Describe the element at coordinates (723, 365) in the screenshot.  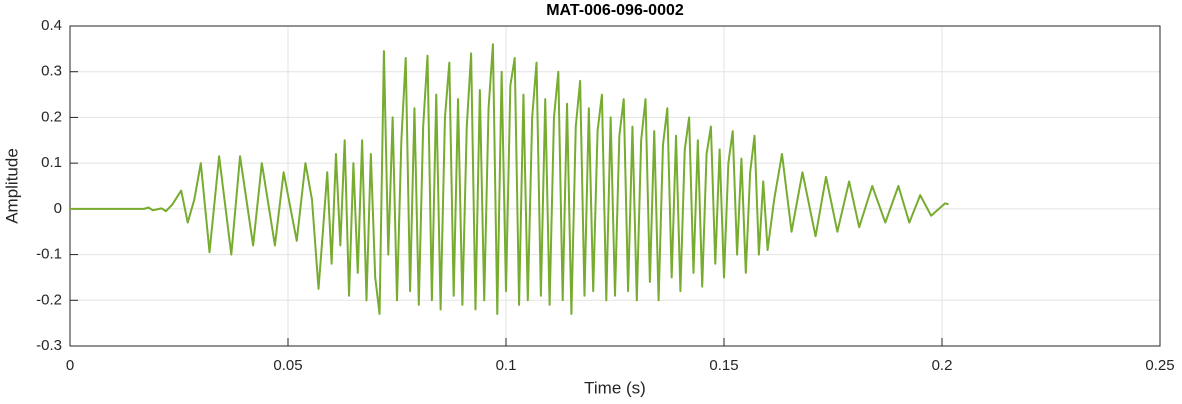
I see `x-tick-label: 0.15` at that location.